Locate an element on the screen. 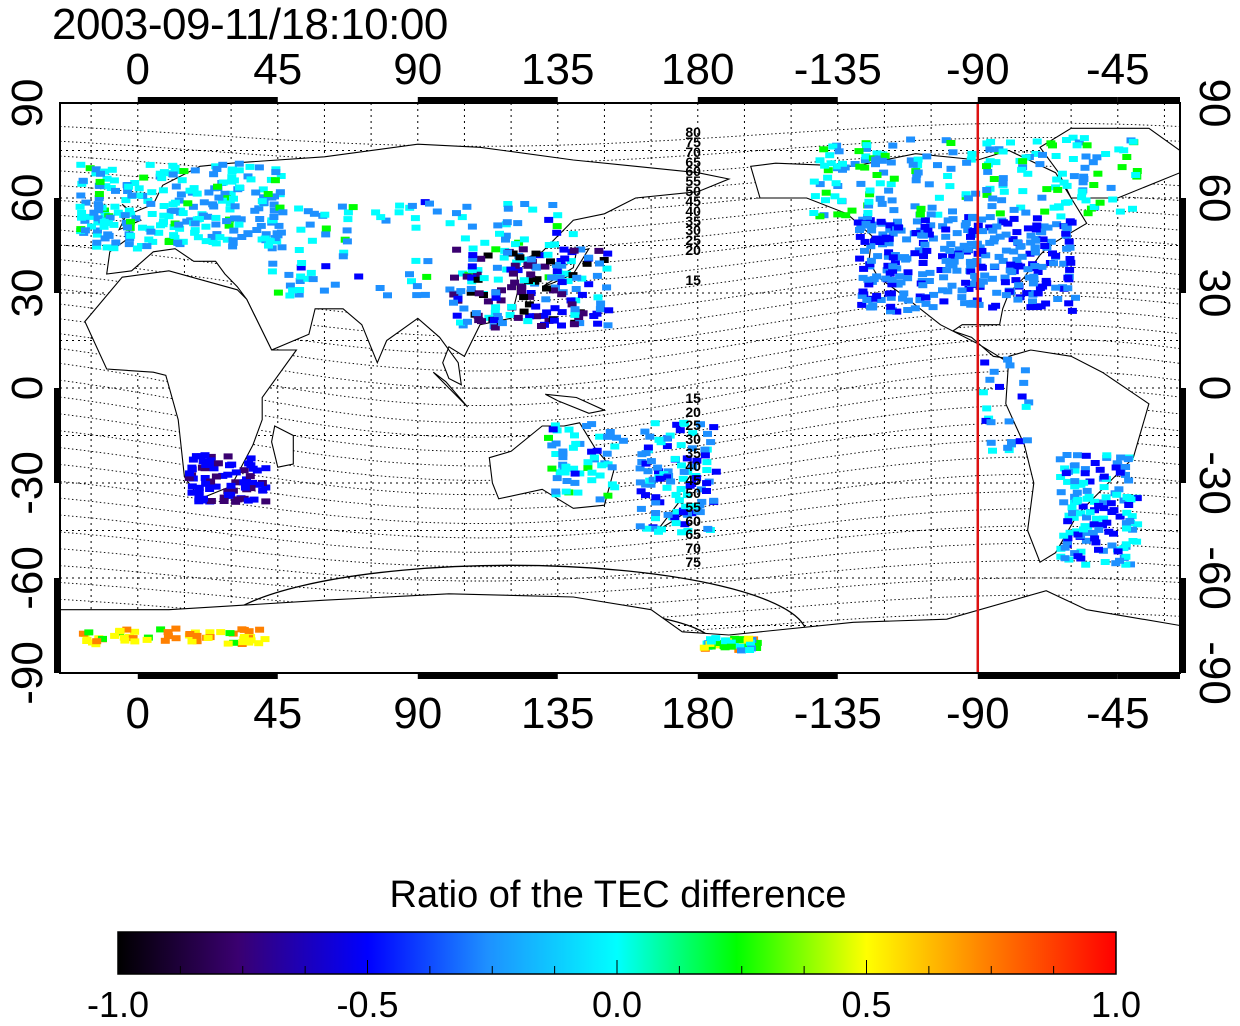 This screenshot has width=1240, height=1026. left-latitude-tick: 30 is located at coordinates (27, 293).